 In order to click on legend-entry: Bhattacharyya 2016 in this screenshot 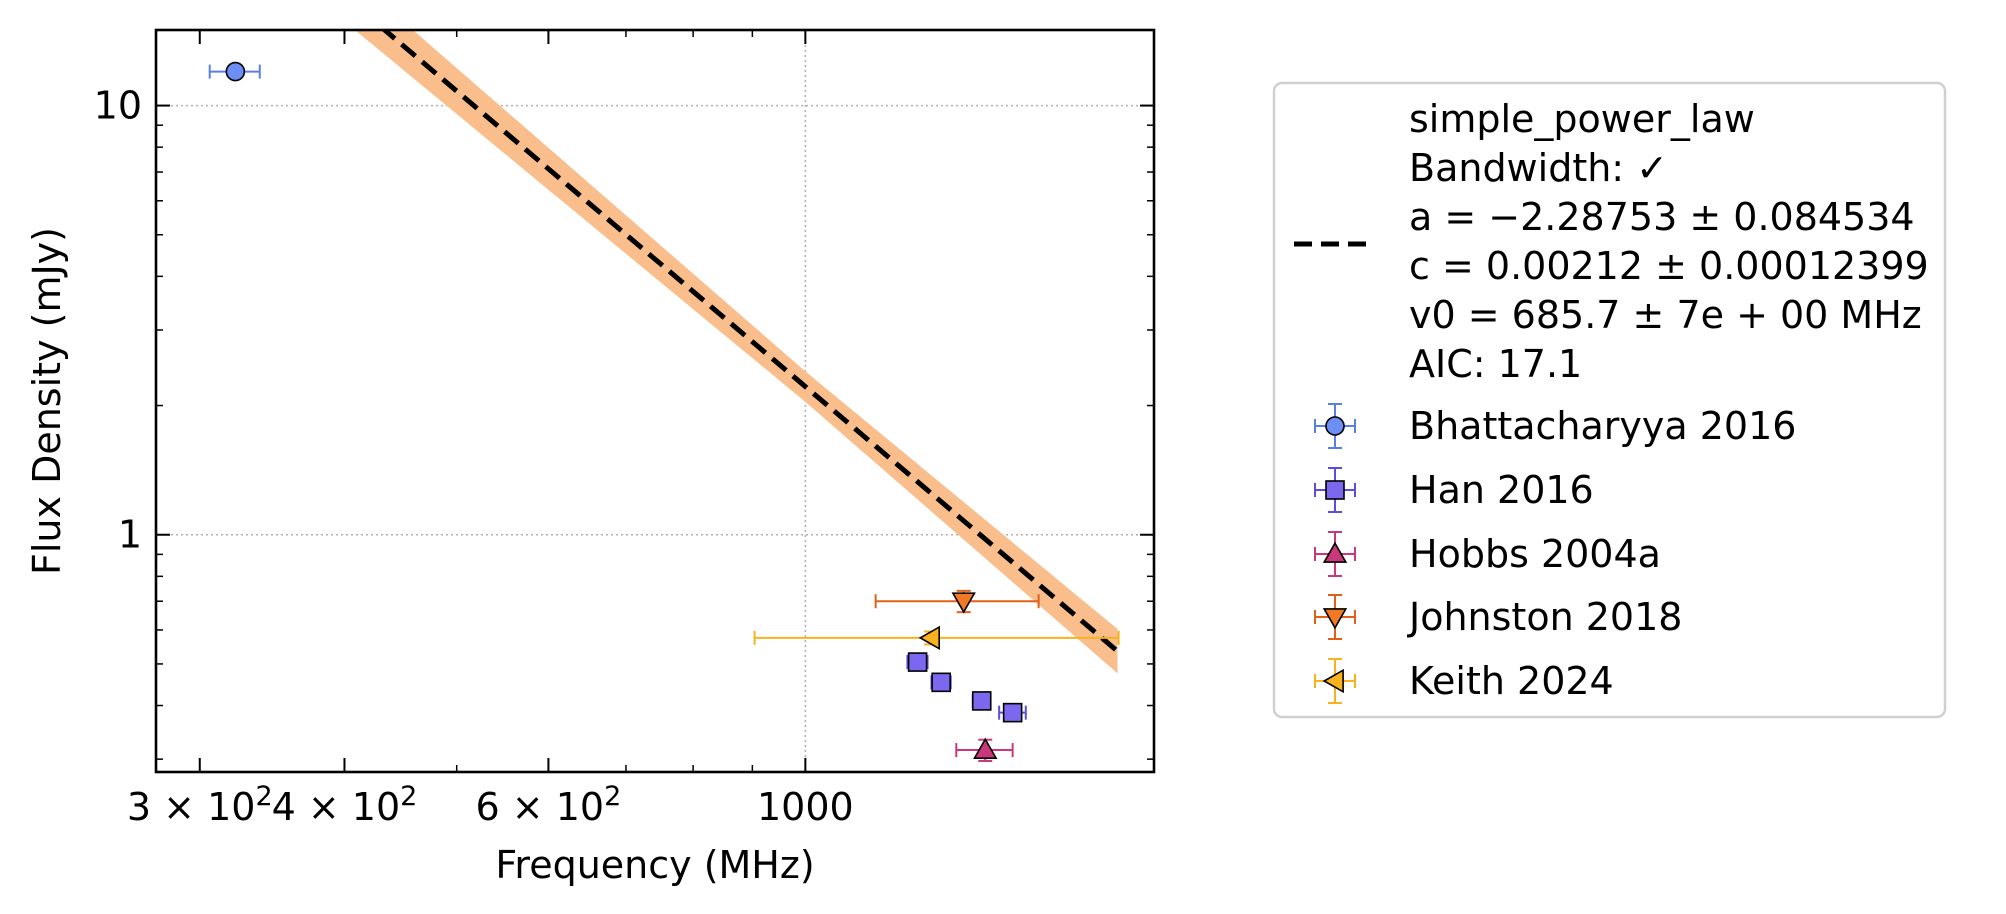, I will do `click(1555, 426)`.